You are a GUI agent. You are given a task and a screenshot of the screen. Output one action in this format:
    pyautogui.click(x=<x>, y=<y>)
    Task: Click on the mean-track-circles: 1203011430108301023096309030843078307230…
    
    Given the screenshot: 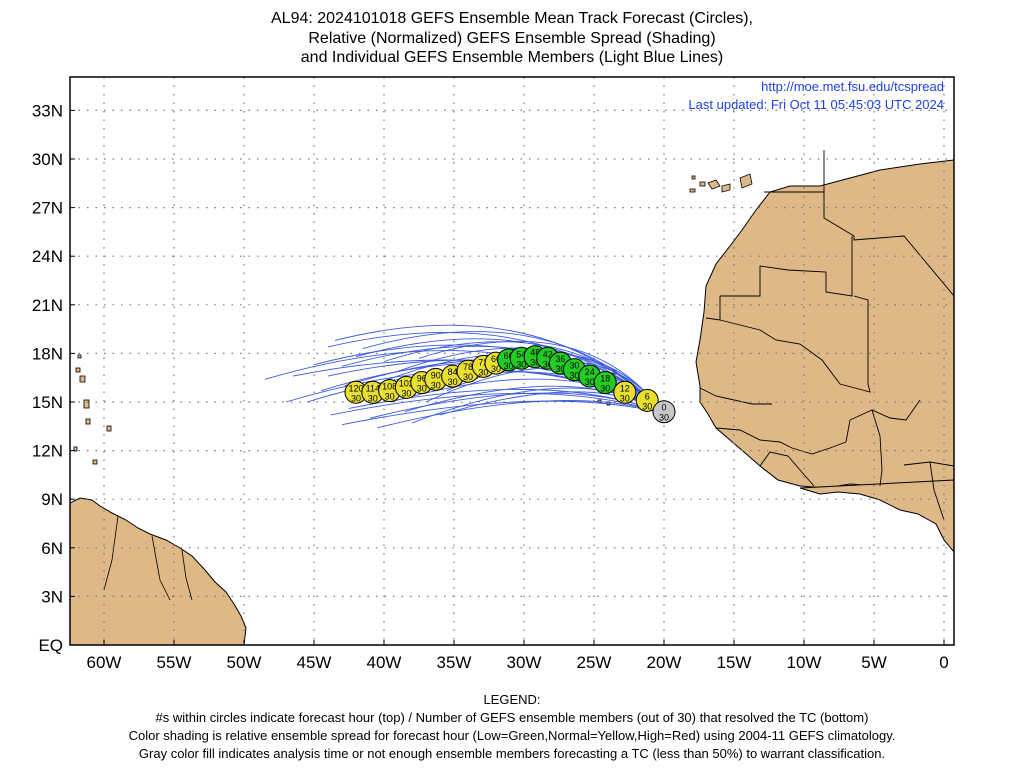 What is the action you would take?
    pyautogui.click(x=510, y=384)
    